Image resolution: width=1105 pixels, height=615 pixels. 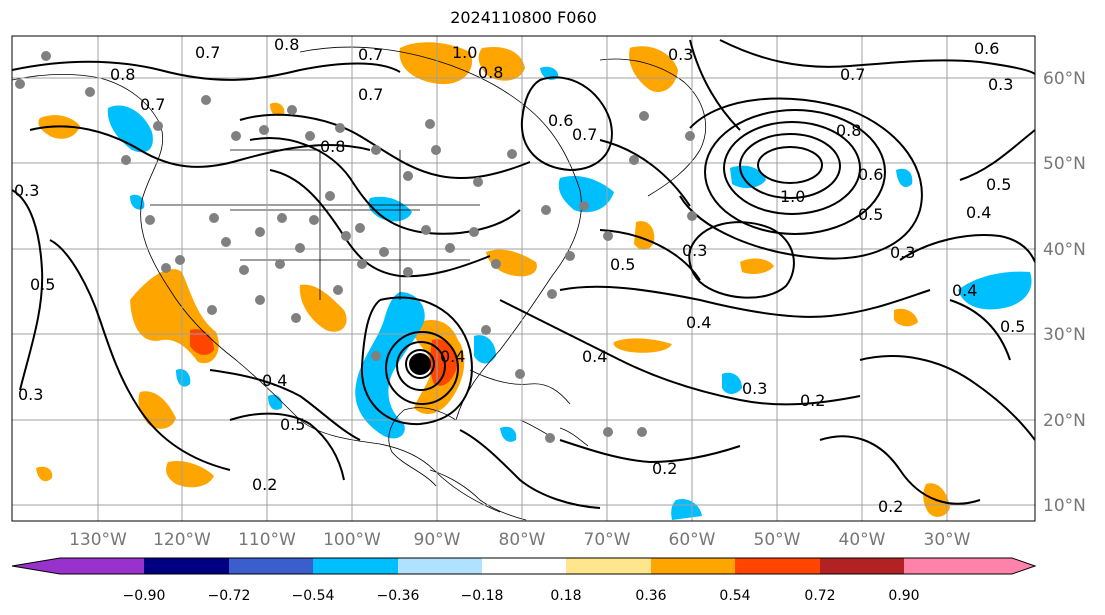 I want to click on lon-label: 40°W, so click(x=862, y=540).